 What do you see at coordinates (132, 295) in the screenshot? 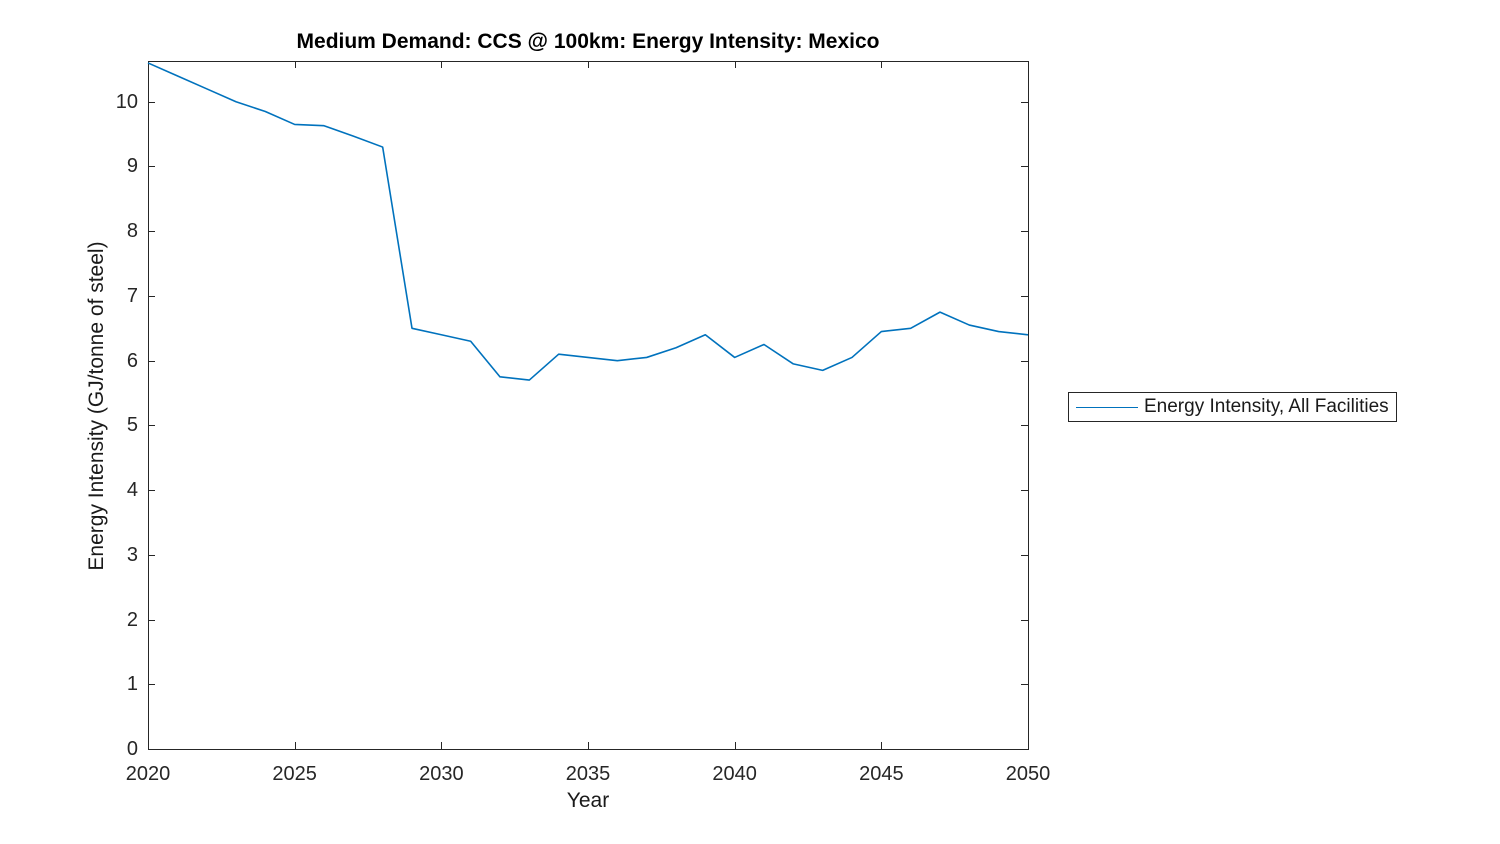
I see `y-tick-label: 7` at bounding box center [132, 295].